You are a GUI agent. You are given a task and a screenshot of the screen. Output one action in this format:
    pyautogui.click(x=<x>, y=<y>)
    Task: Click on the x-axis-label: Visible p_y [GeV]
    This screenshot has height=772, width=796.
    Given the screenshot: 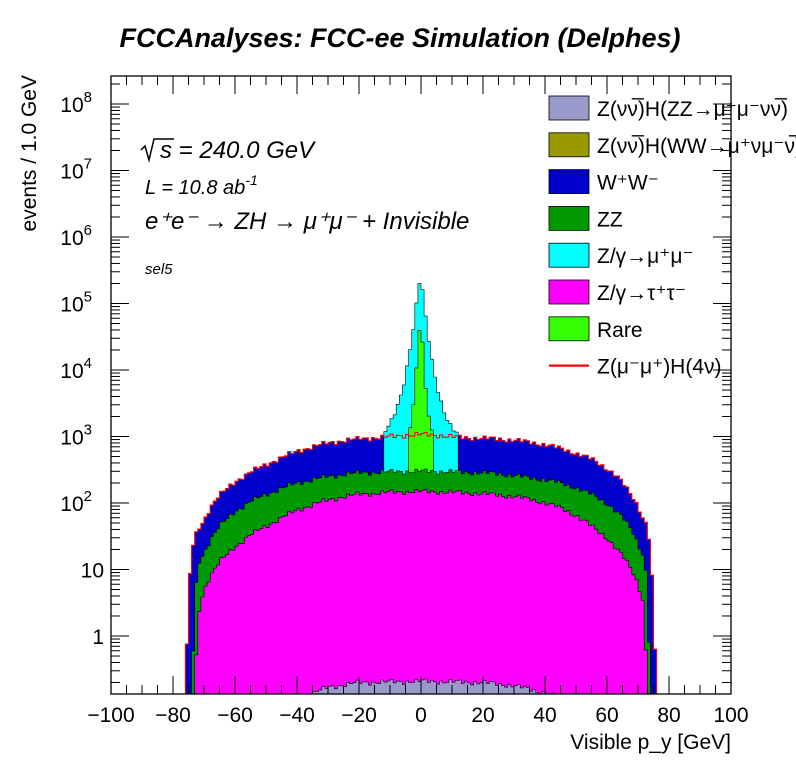 What is the action you would take?
    pyautogui.click(x=650, y=742)
    